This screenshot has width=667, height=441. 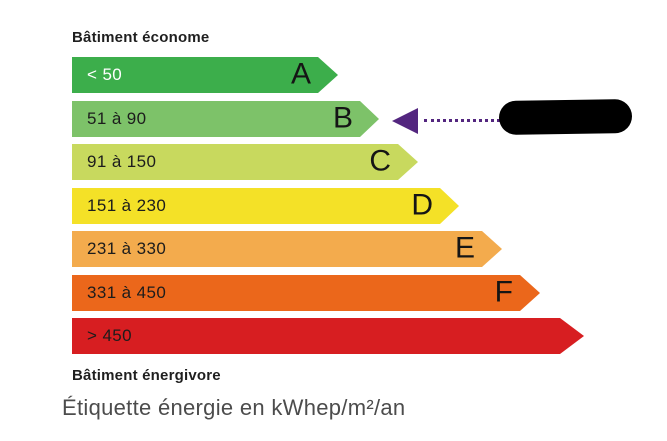 I want to click on bar-body: < 50 A, so click(x=205, y=75).